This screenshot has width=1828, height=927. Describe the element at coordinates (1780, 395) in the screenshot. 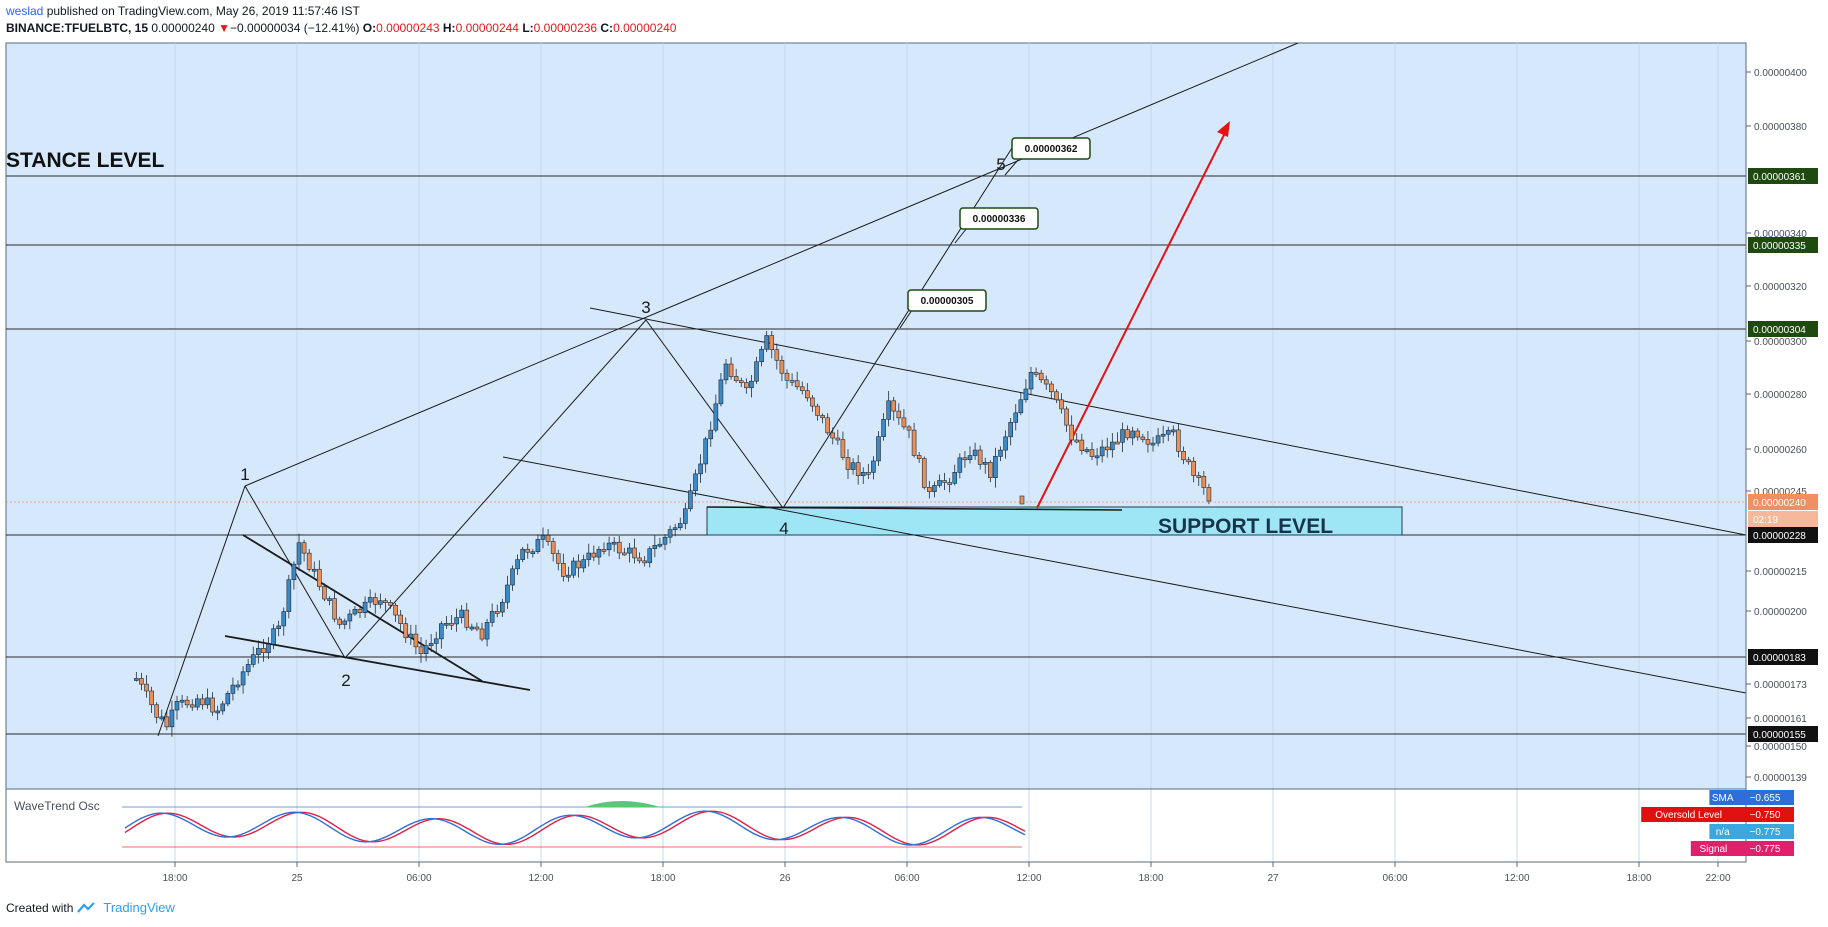

I see `y-tick-label-5: 0.00000280` at that location.